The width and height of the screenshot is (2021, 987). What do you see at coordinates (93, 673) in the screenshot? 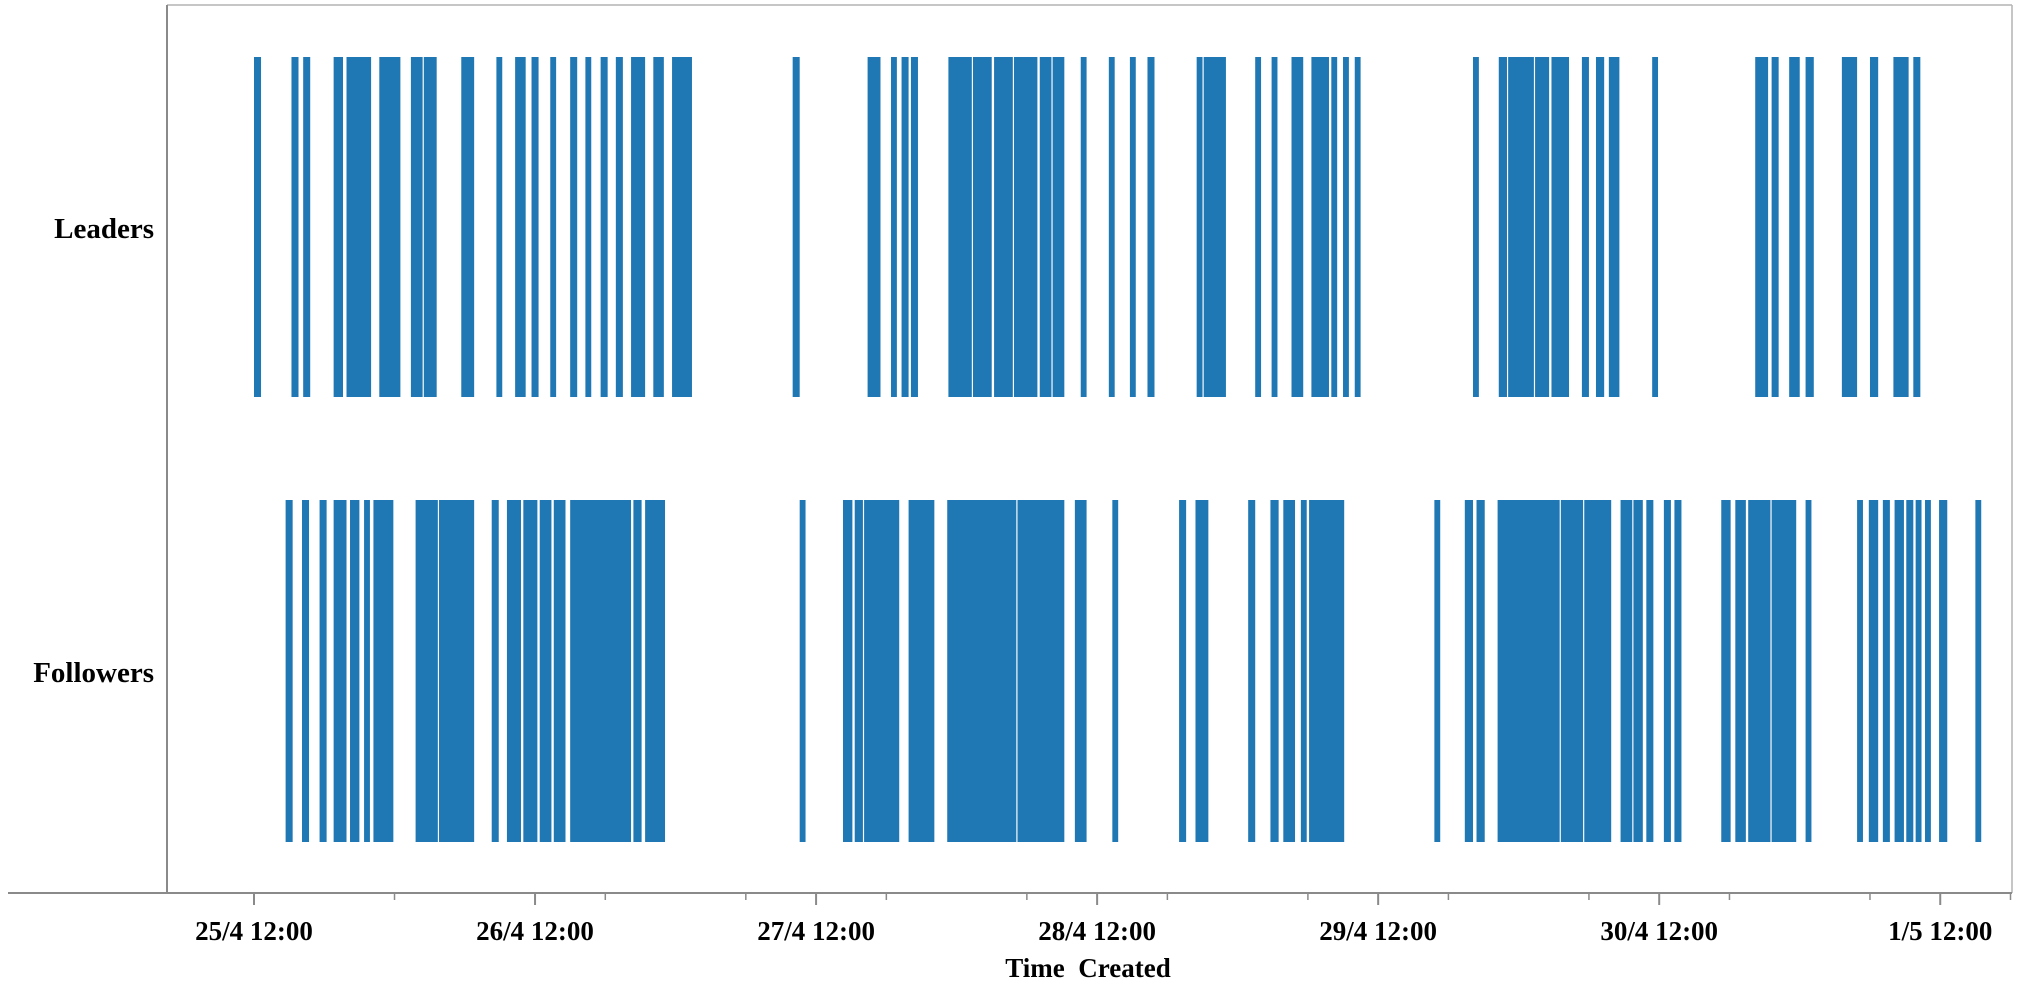
I see `y-label-followers: Followers` at bounding box center [93, 673].